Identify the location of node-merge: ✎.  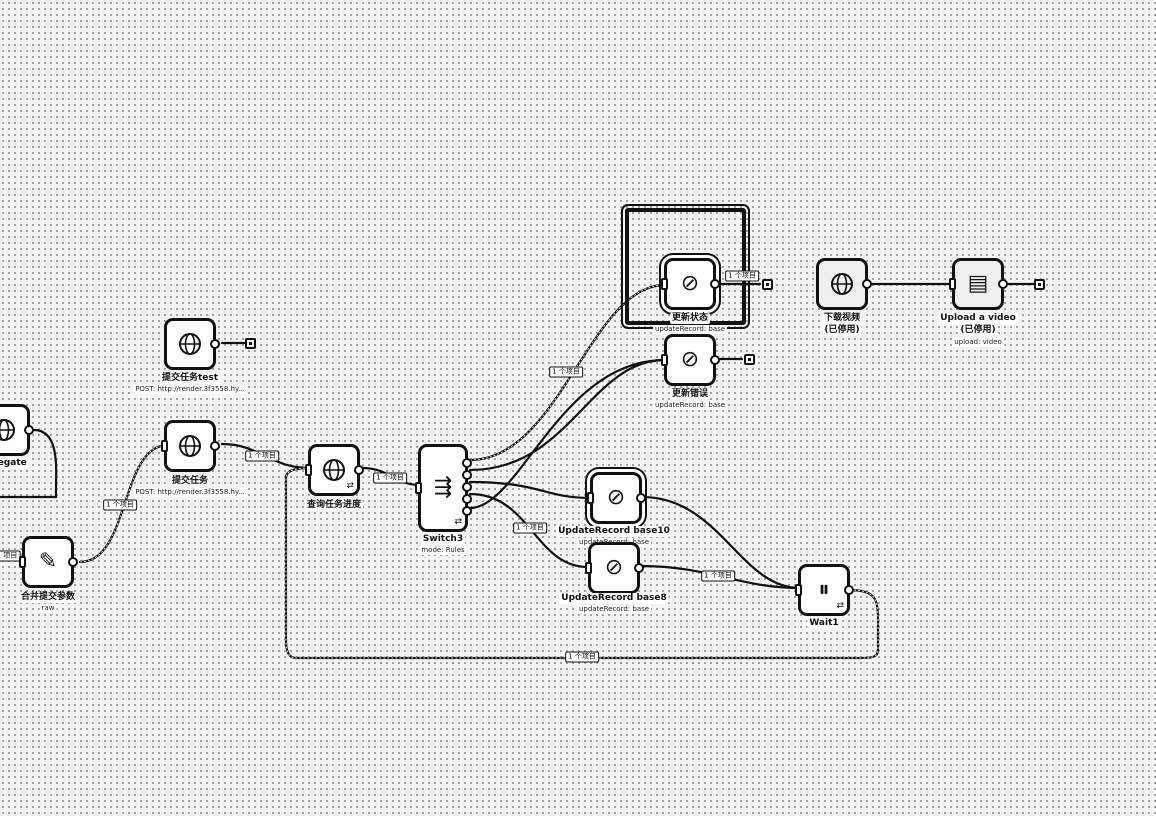
(48, 562).